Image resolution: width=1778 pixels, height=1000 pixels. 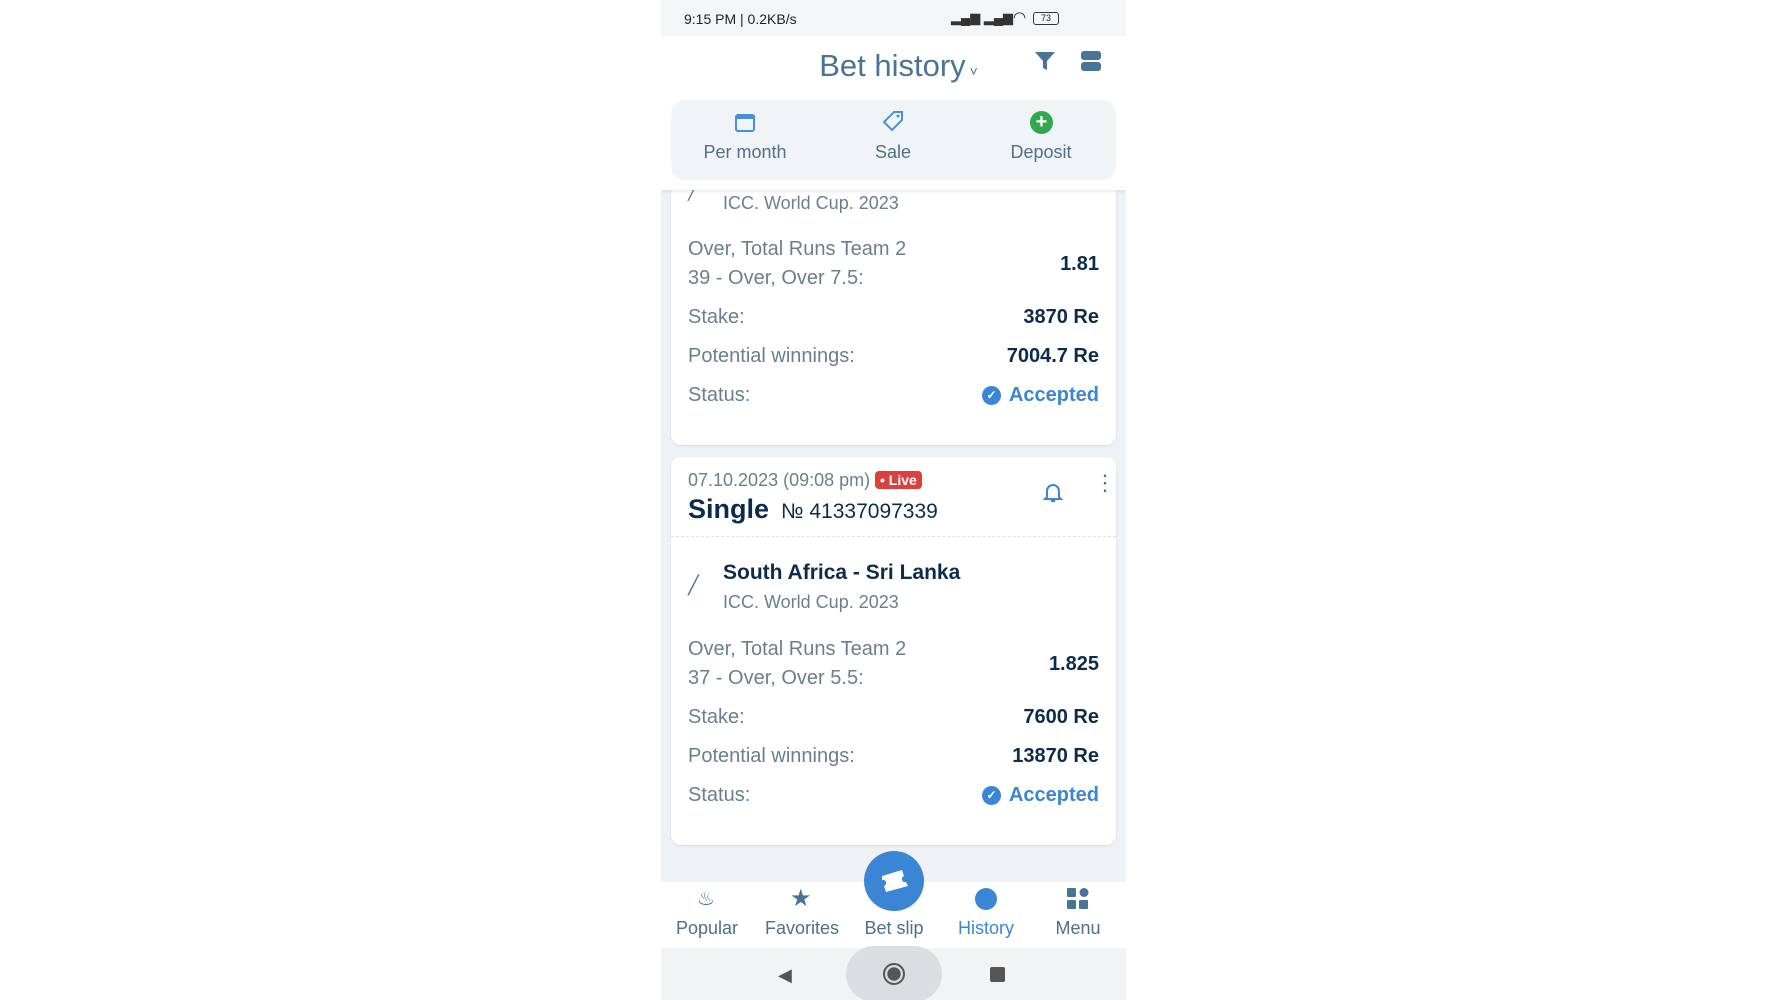 I want to click on per-month-button: Per month, so click(x=745, y=140).